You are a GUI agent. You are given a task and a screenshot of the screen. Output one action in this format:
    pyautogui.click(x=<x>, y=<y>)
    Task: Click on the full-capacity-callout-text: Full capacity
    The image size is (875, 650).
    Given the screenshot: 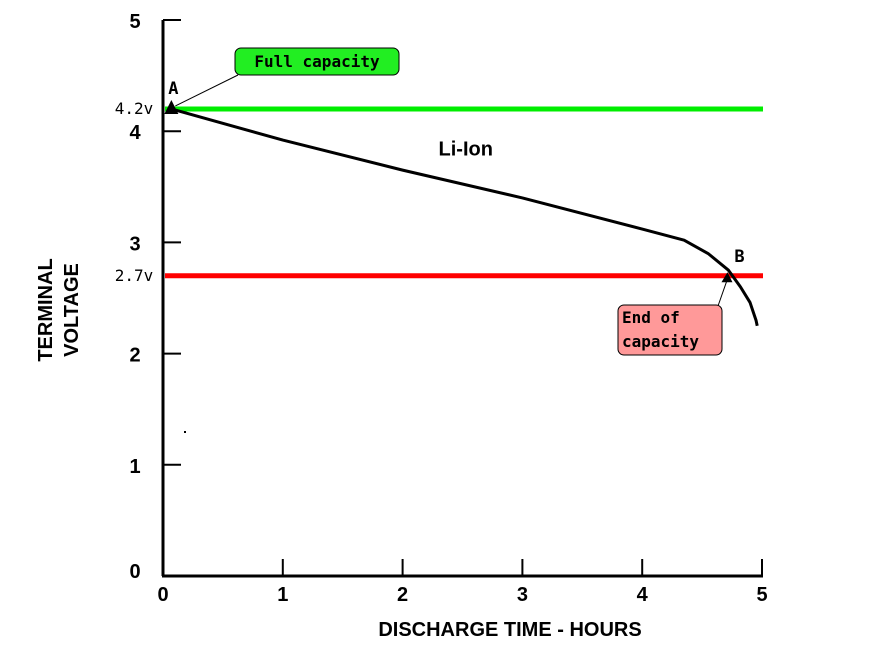 What is the action you would take?
    pyautogui.click(x=317, y=61)
    